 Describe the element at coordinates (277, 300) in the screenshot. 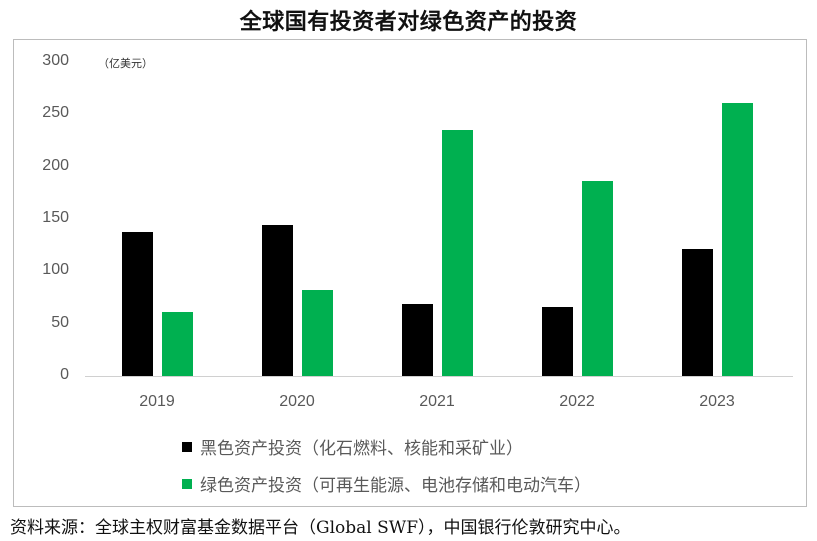

I see `bar-black-2020` at that location.